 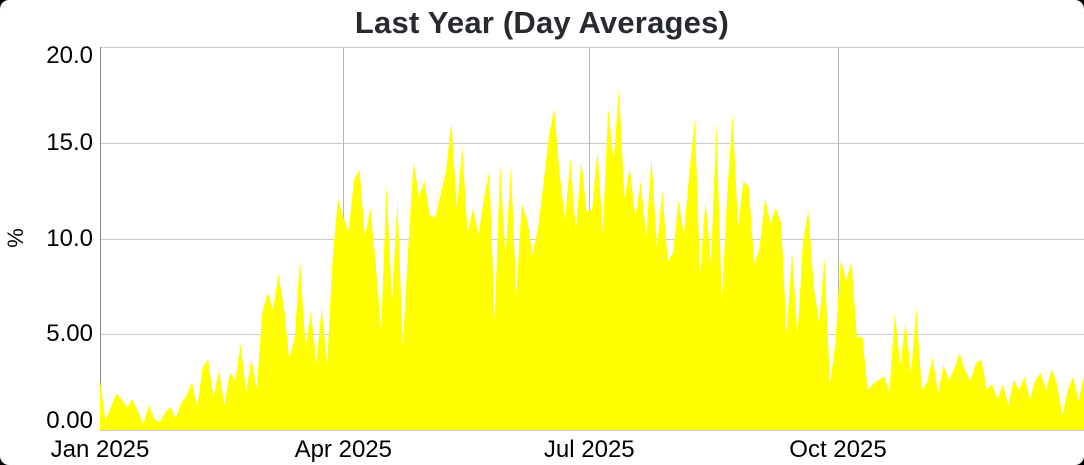 I want to click on x-tick-label: Jul 2025, so click(x=589, y=449).